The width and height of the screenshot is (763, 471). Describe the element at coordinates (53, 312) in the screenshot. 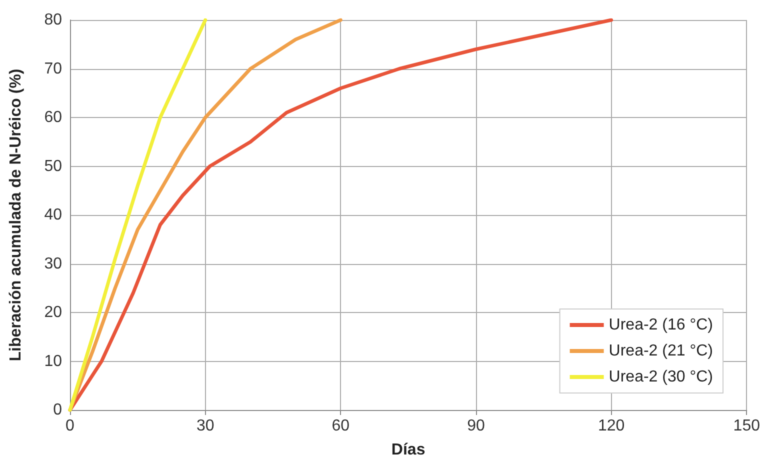

I see `y-tick-label: 20` at that location.